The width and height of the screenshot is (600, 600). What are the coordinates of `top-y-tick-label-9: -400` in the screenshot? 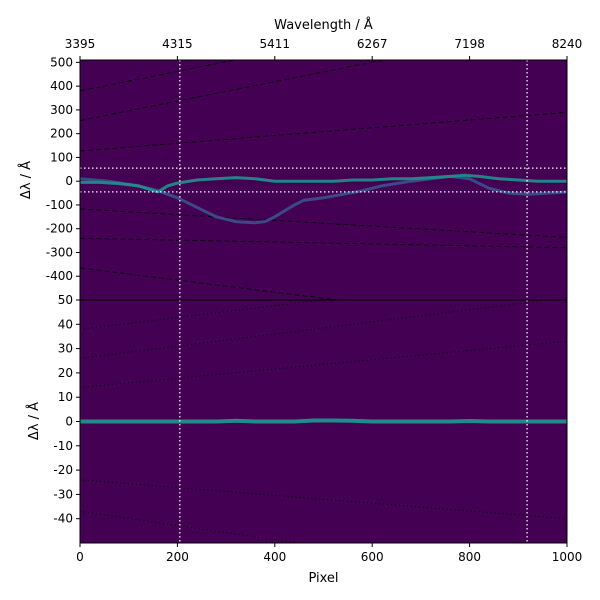 It's located at (59, 276).